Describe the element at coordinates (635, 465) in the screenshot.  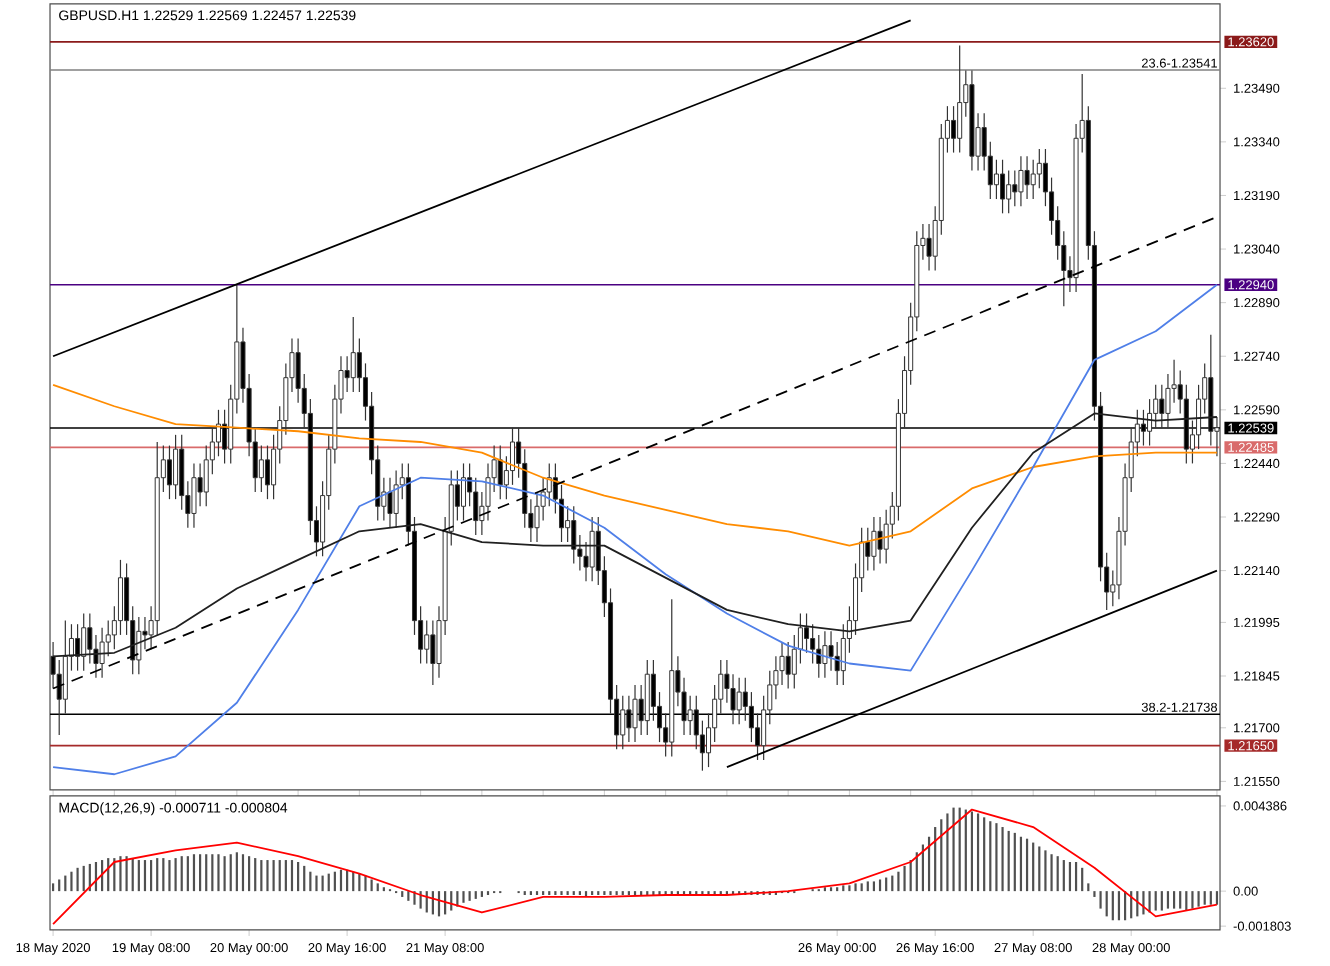
I see `line-series` at that location.